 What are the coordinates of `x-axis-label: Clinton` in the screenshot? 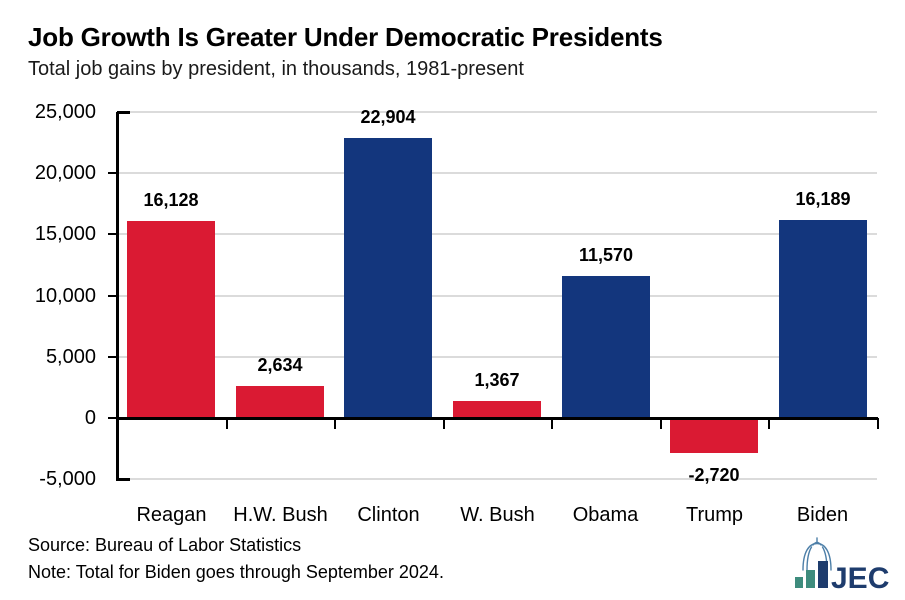 It's located at (388, 515).